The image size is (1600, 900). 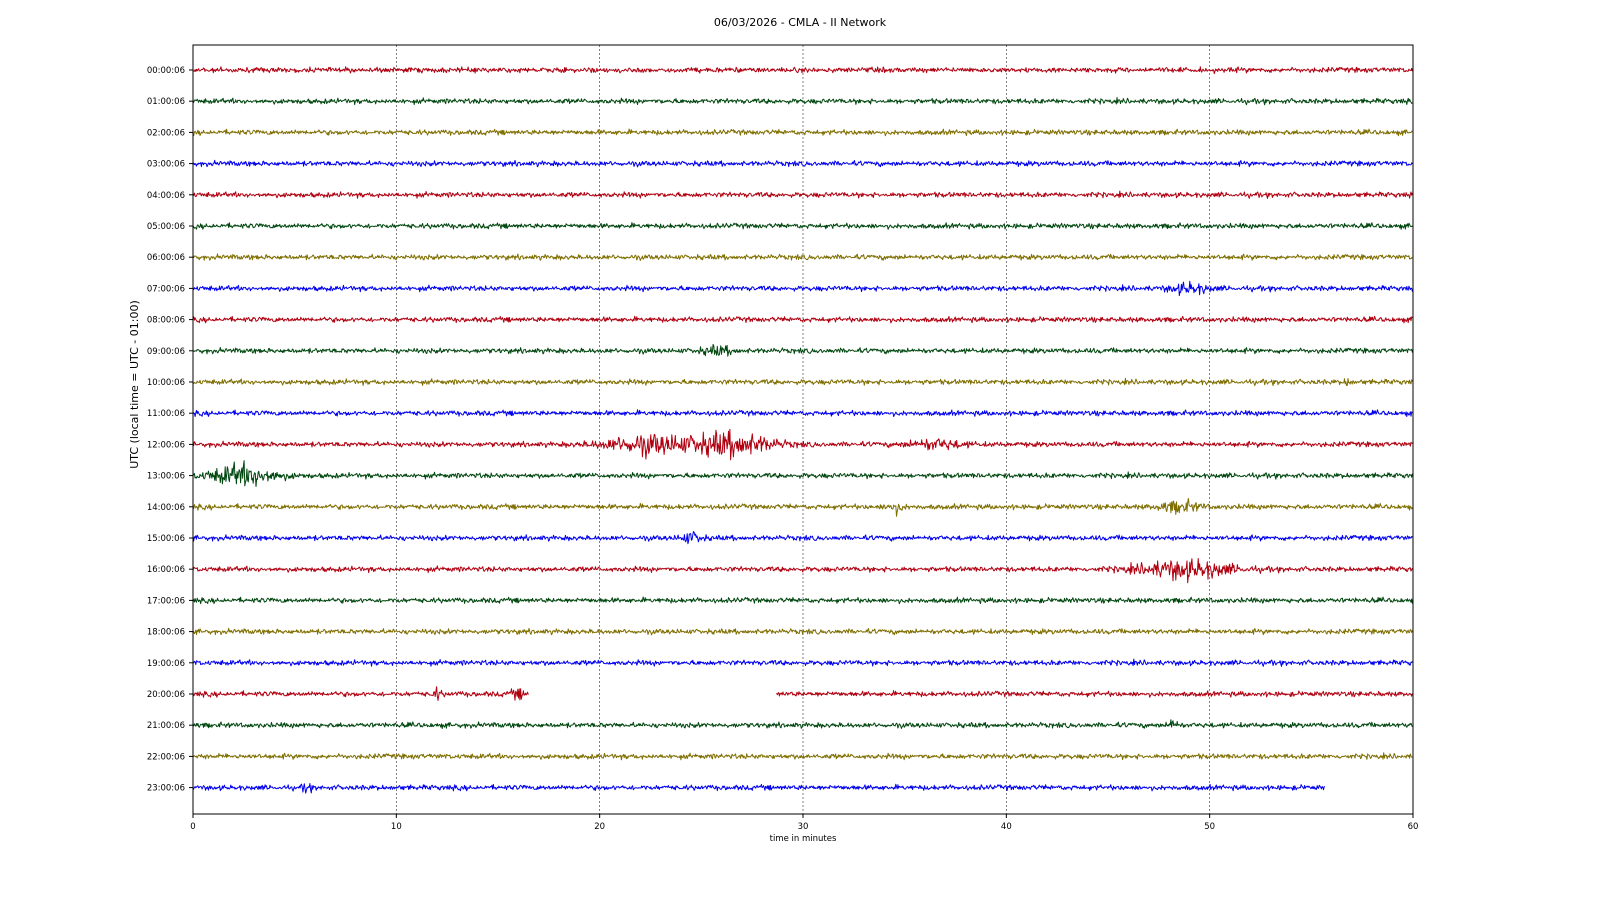 I want to click on x-tick-label: 40, so click(x=1006, y=827).